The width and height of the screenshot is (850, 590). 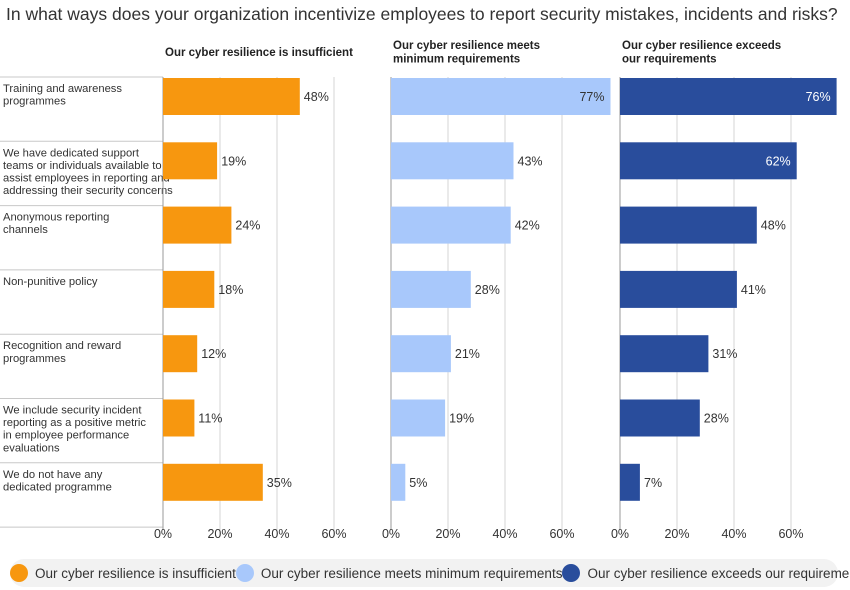 I want to click on category-label: Anonymous reporting channels, so click(x=56, y=224).